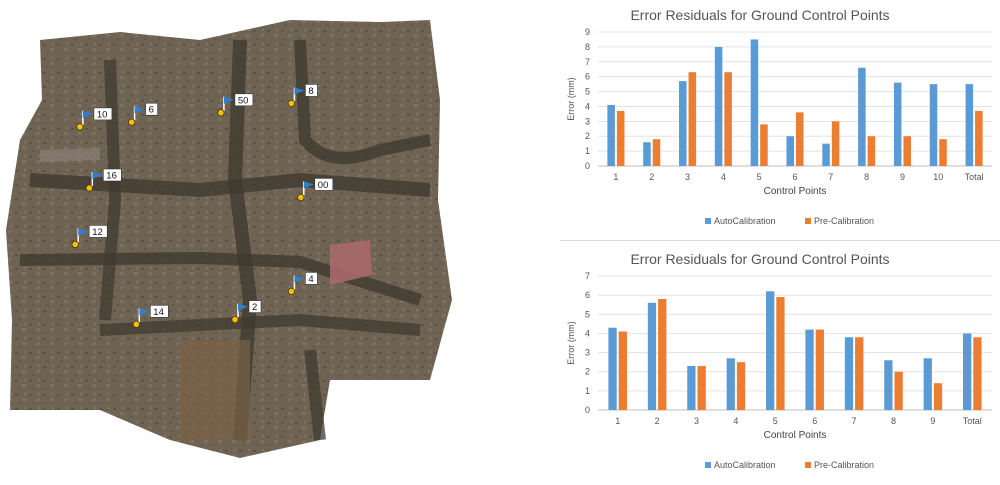 Image resolution: width=1000 pixels, height=485 pixels. I want to click on marker-label: 8, so click(310, 91).